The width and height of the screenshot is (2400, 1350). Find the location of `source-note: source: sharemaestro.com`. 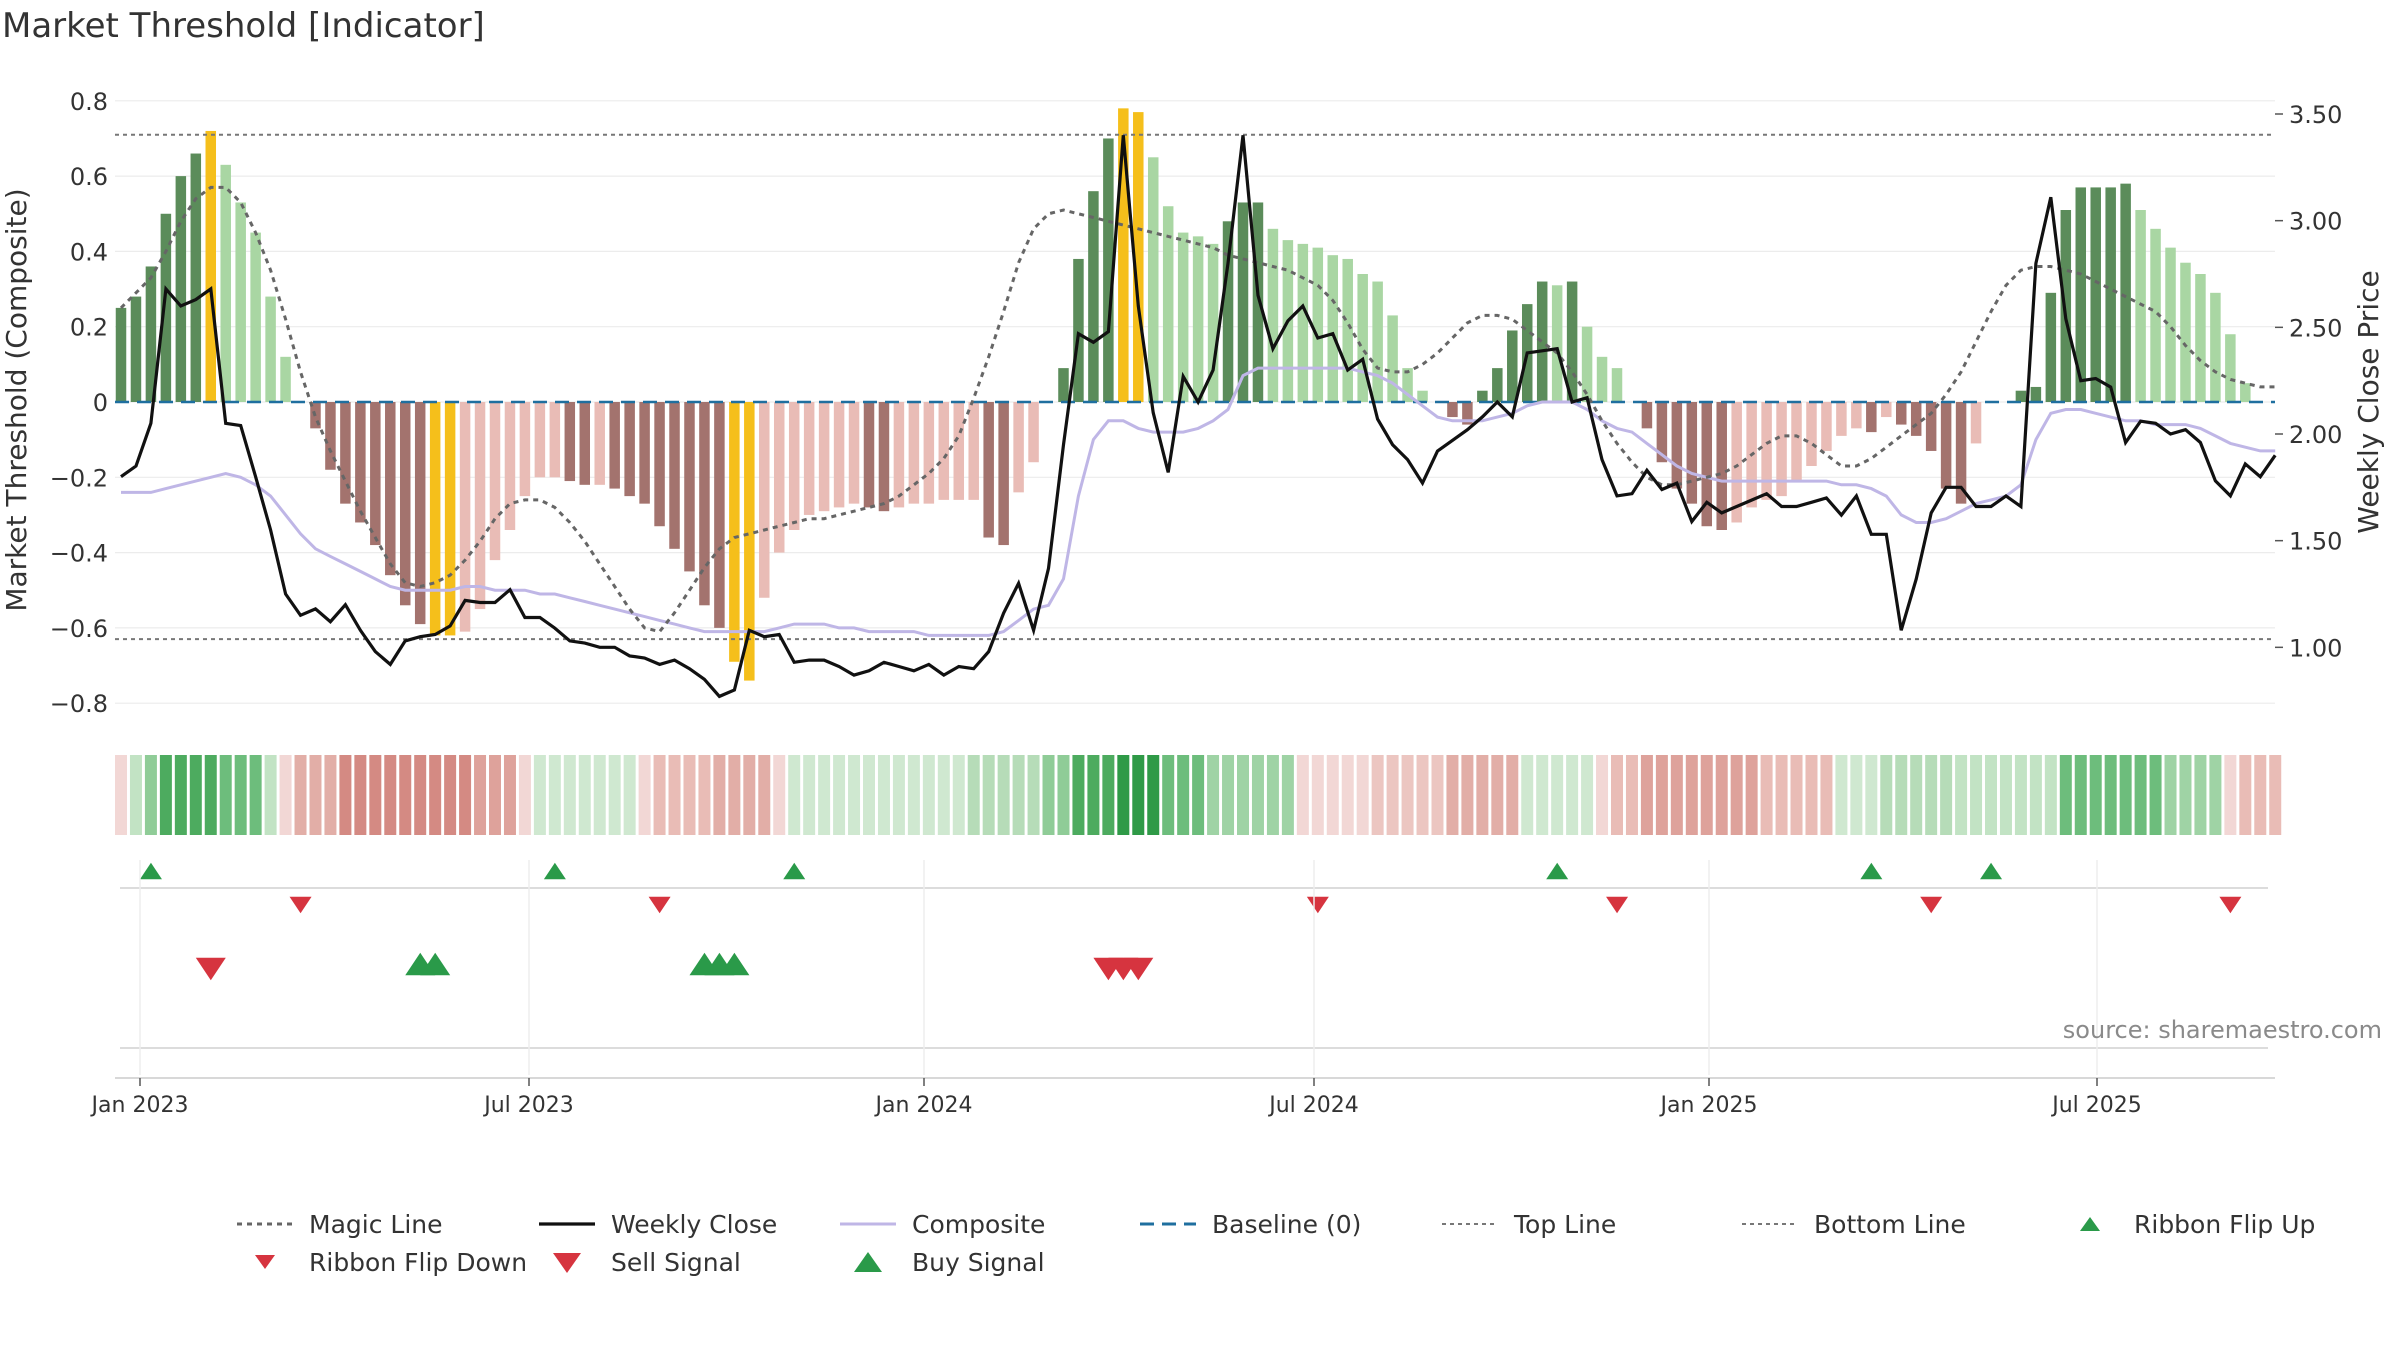

source-note: source: sharemaestro.com is located at coordinates (2222, 1030).